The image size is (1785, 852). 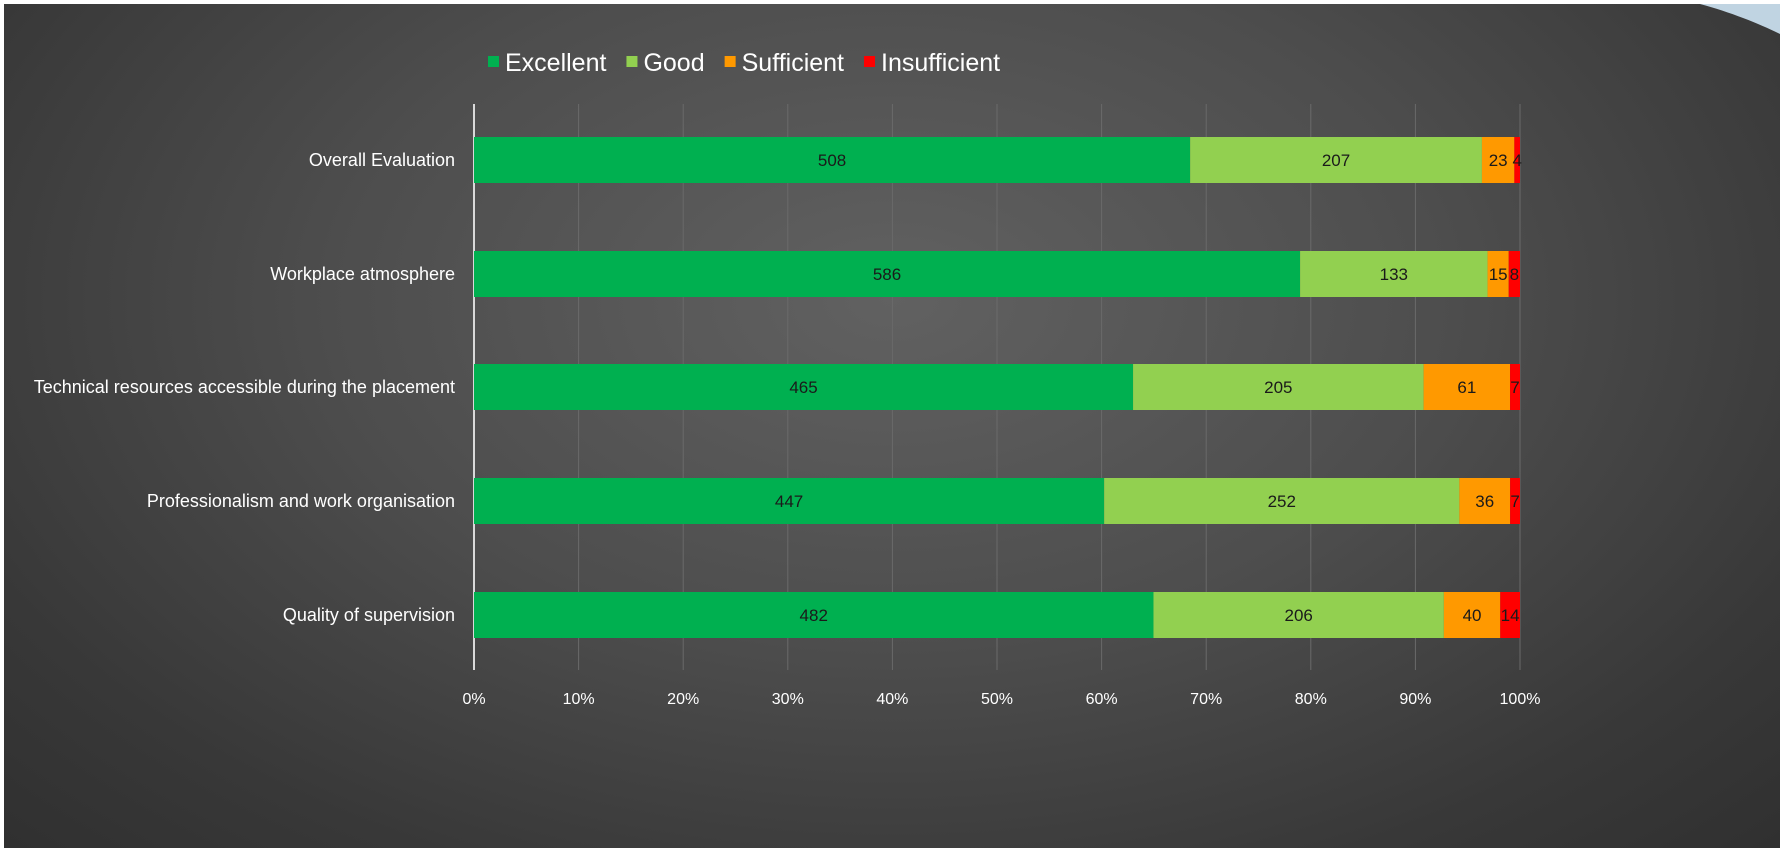 I want to click on x-tick-label: 60%, so click(x=1102, y=699).